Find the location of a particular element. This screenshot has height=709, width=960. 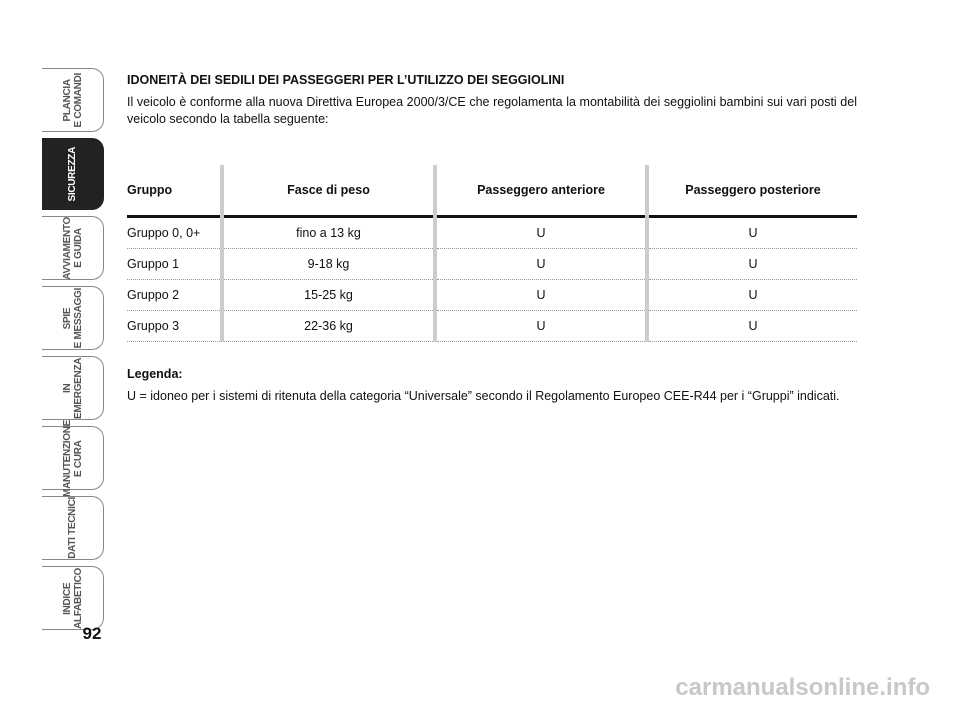

tab-label-line: E MESSAGGI is located at coordinates (78, 318).